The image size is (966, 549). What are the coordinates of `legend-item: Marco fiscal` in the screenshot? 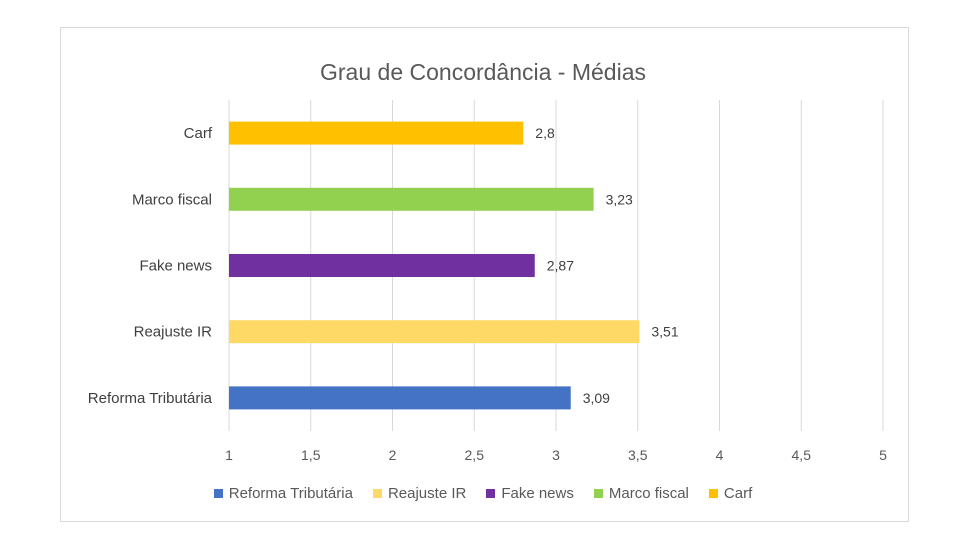 It's located at (641, 493).